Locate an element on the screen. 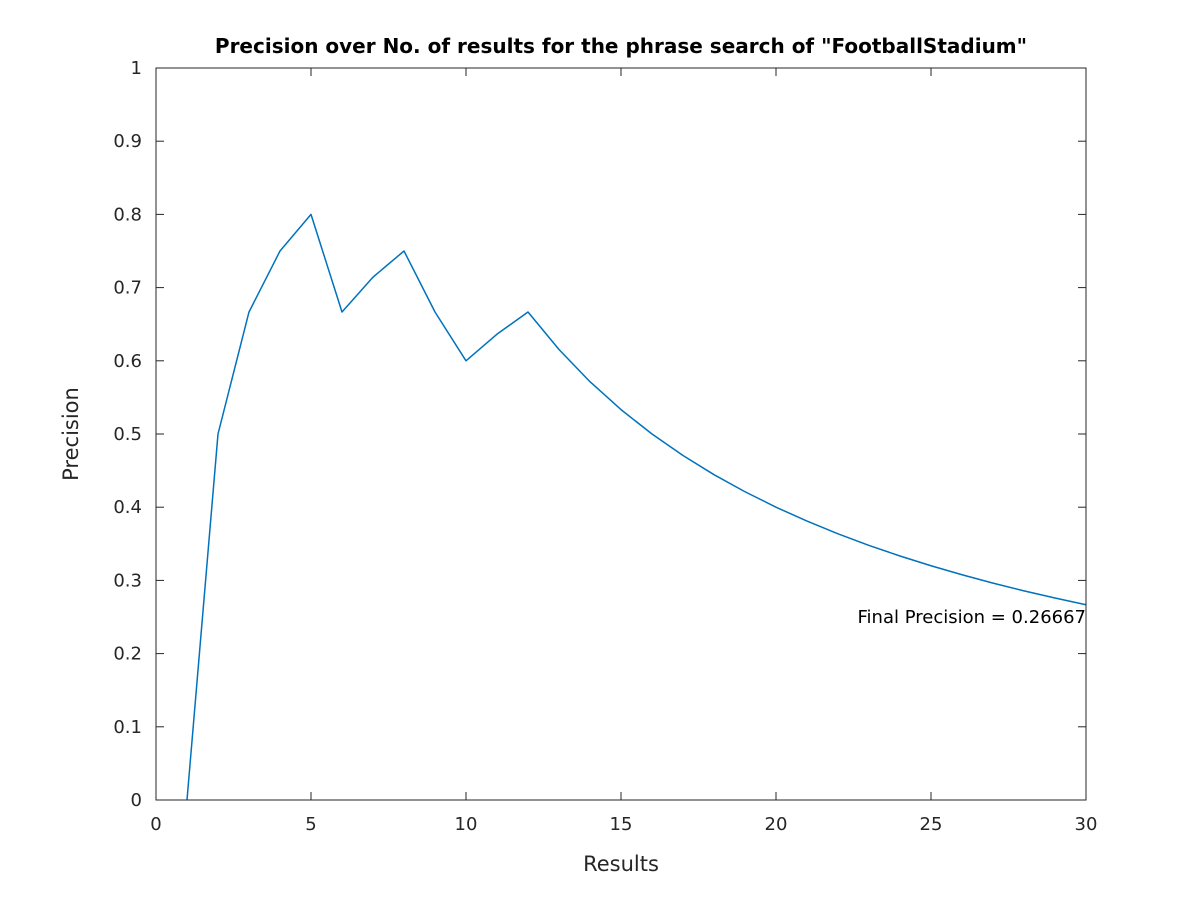 This screenshot has width=1200, height=900. x-tick-label: 30 is located at coordinates (1086, 824).